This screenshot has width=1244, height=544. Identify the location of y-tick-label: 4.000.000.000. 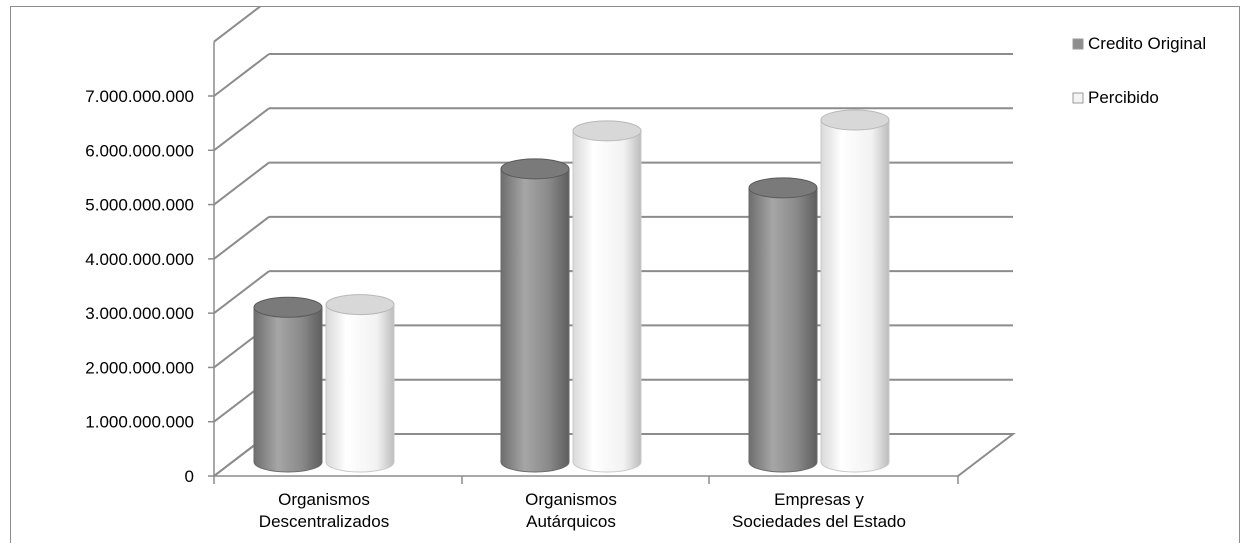
(139, 259).